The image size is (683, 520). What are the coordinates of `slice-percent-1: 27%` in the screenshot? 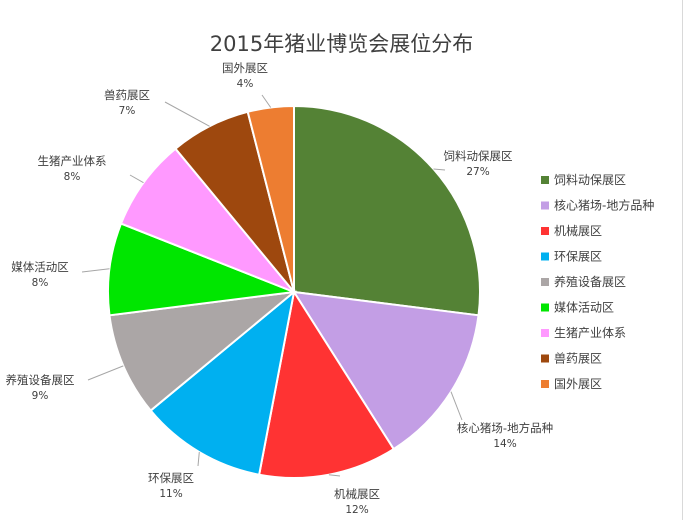 It's located at (477, 172).